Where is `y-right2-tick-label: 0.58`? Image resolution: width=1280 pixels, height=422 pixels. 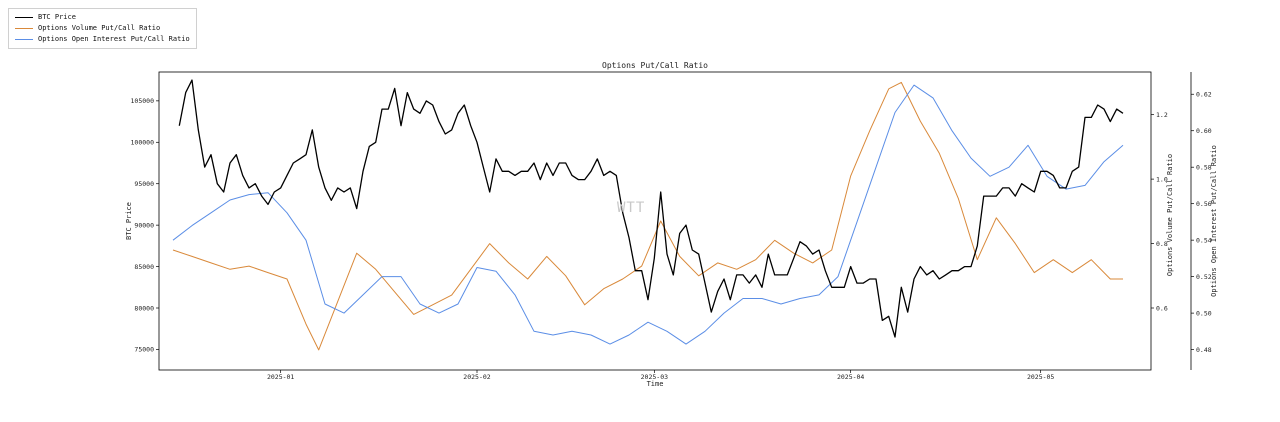 y-right2-tick-label: 0.58 is located at coordinates (1204, 167).